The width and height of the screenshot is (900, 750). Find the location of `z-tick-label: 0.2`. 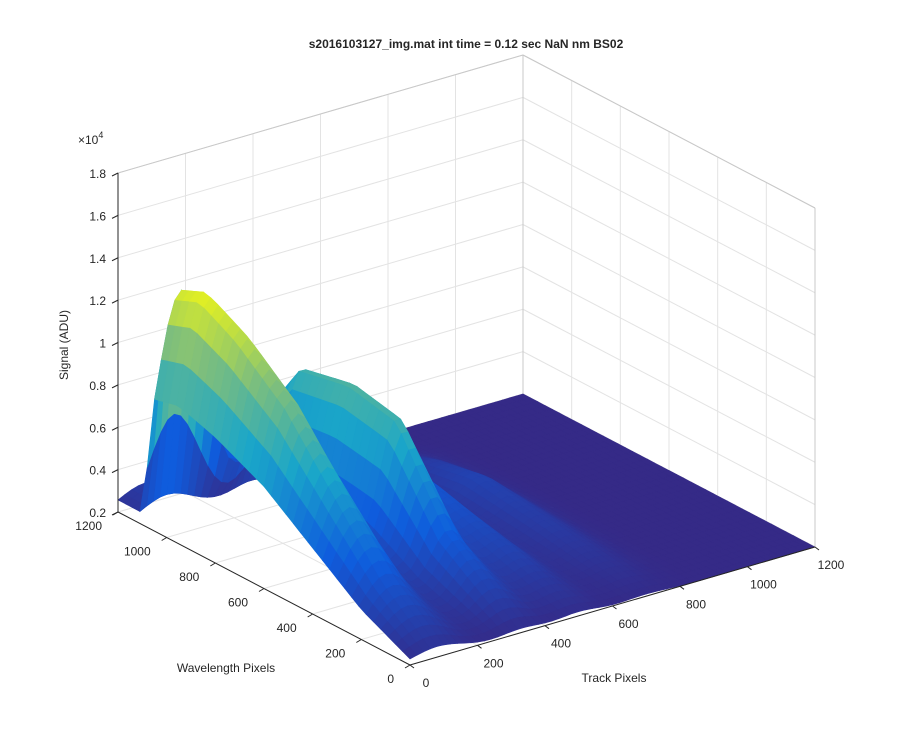

z-tick-label: 0.2 is located at coordinates (97, 513).